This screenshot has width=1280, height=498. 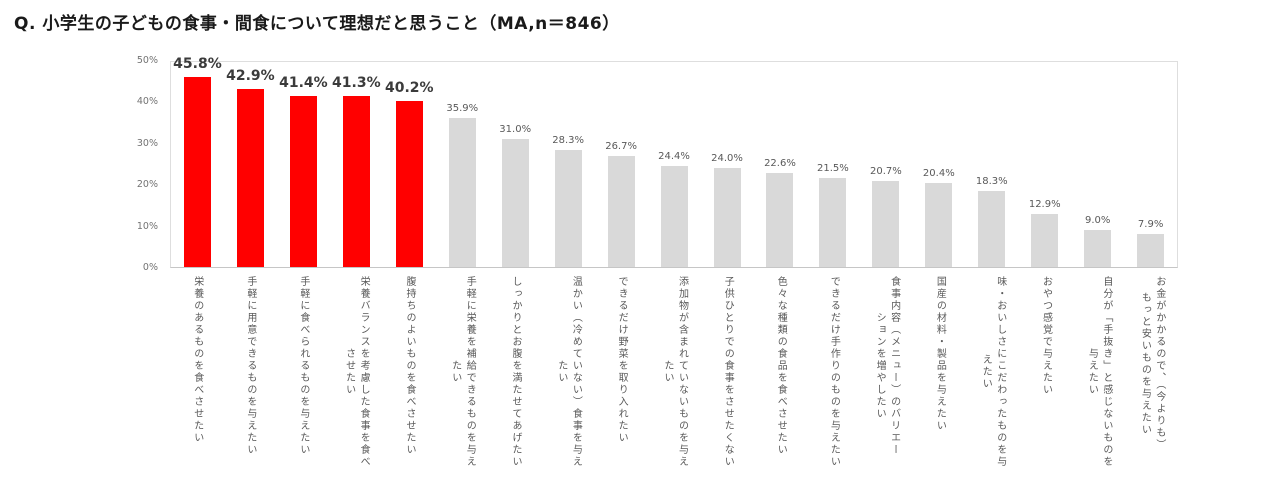 I want to click on y-tick-label: 50%, so click(x=147, y=60).